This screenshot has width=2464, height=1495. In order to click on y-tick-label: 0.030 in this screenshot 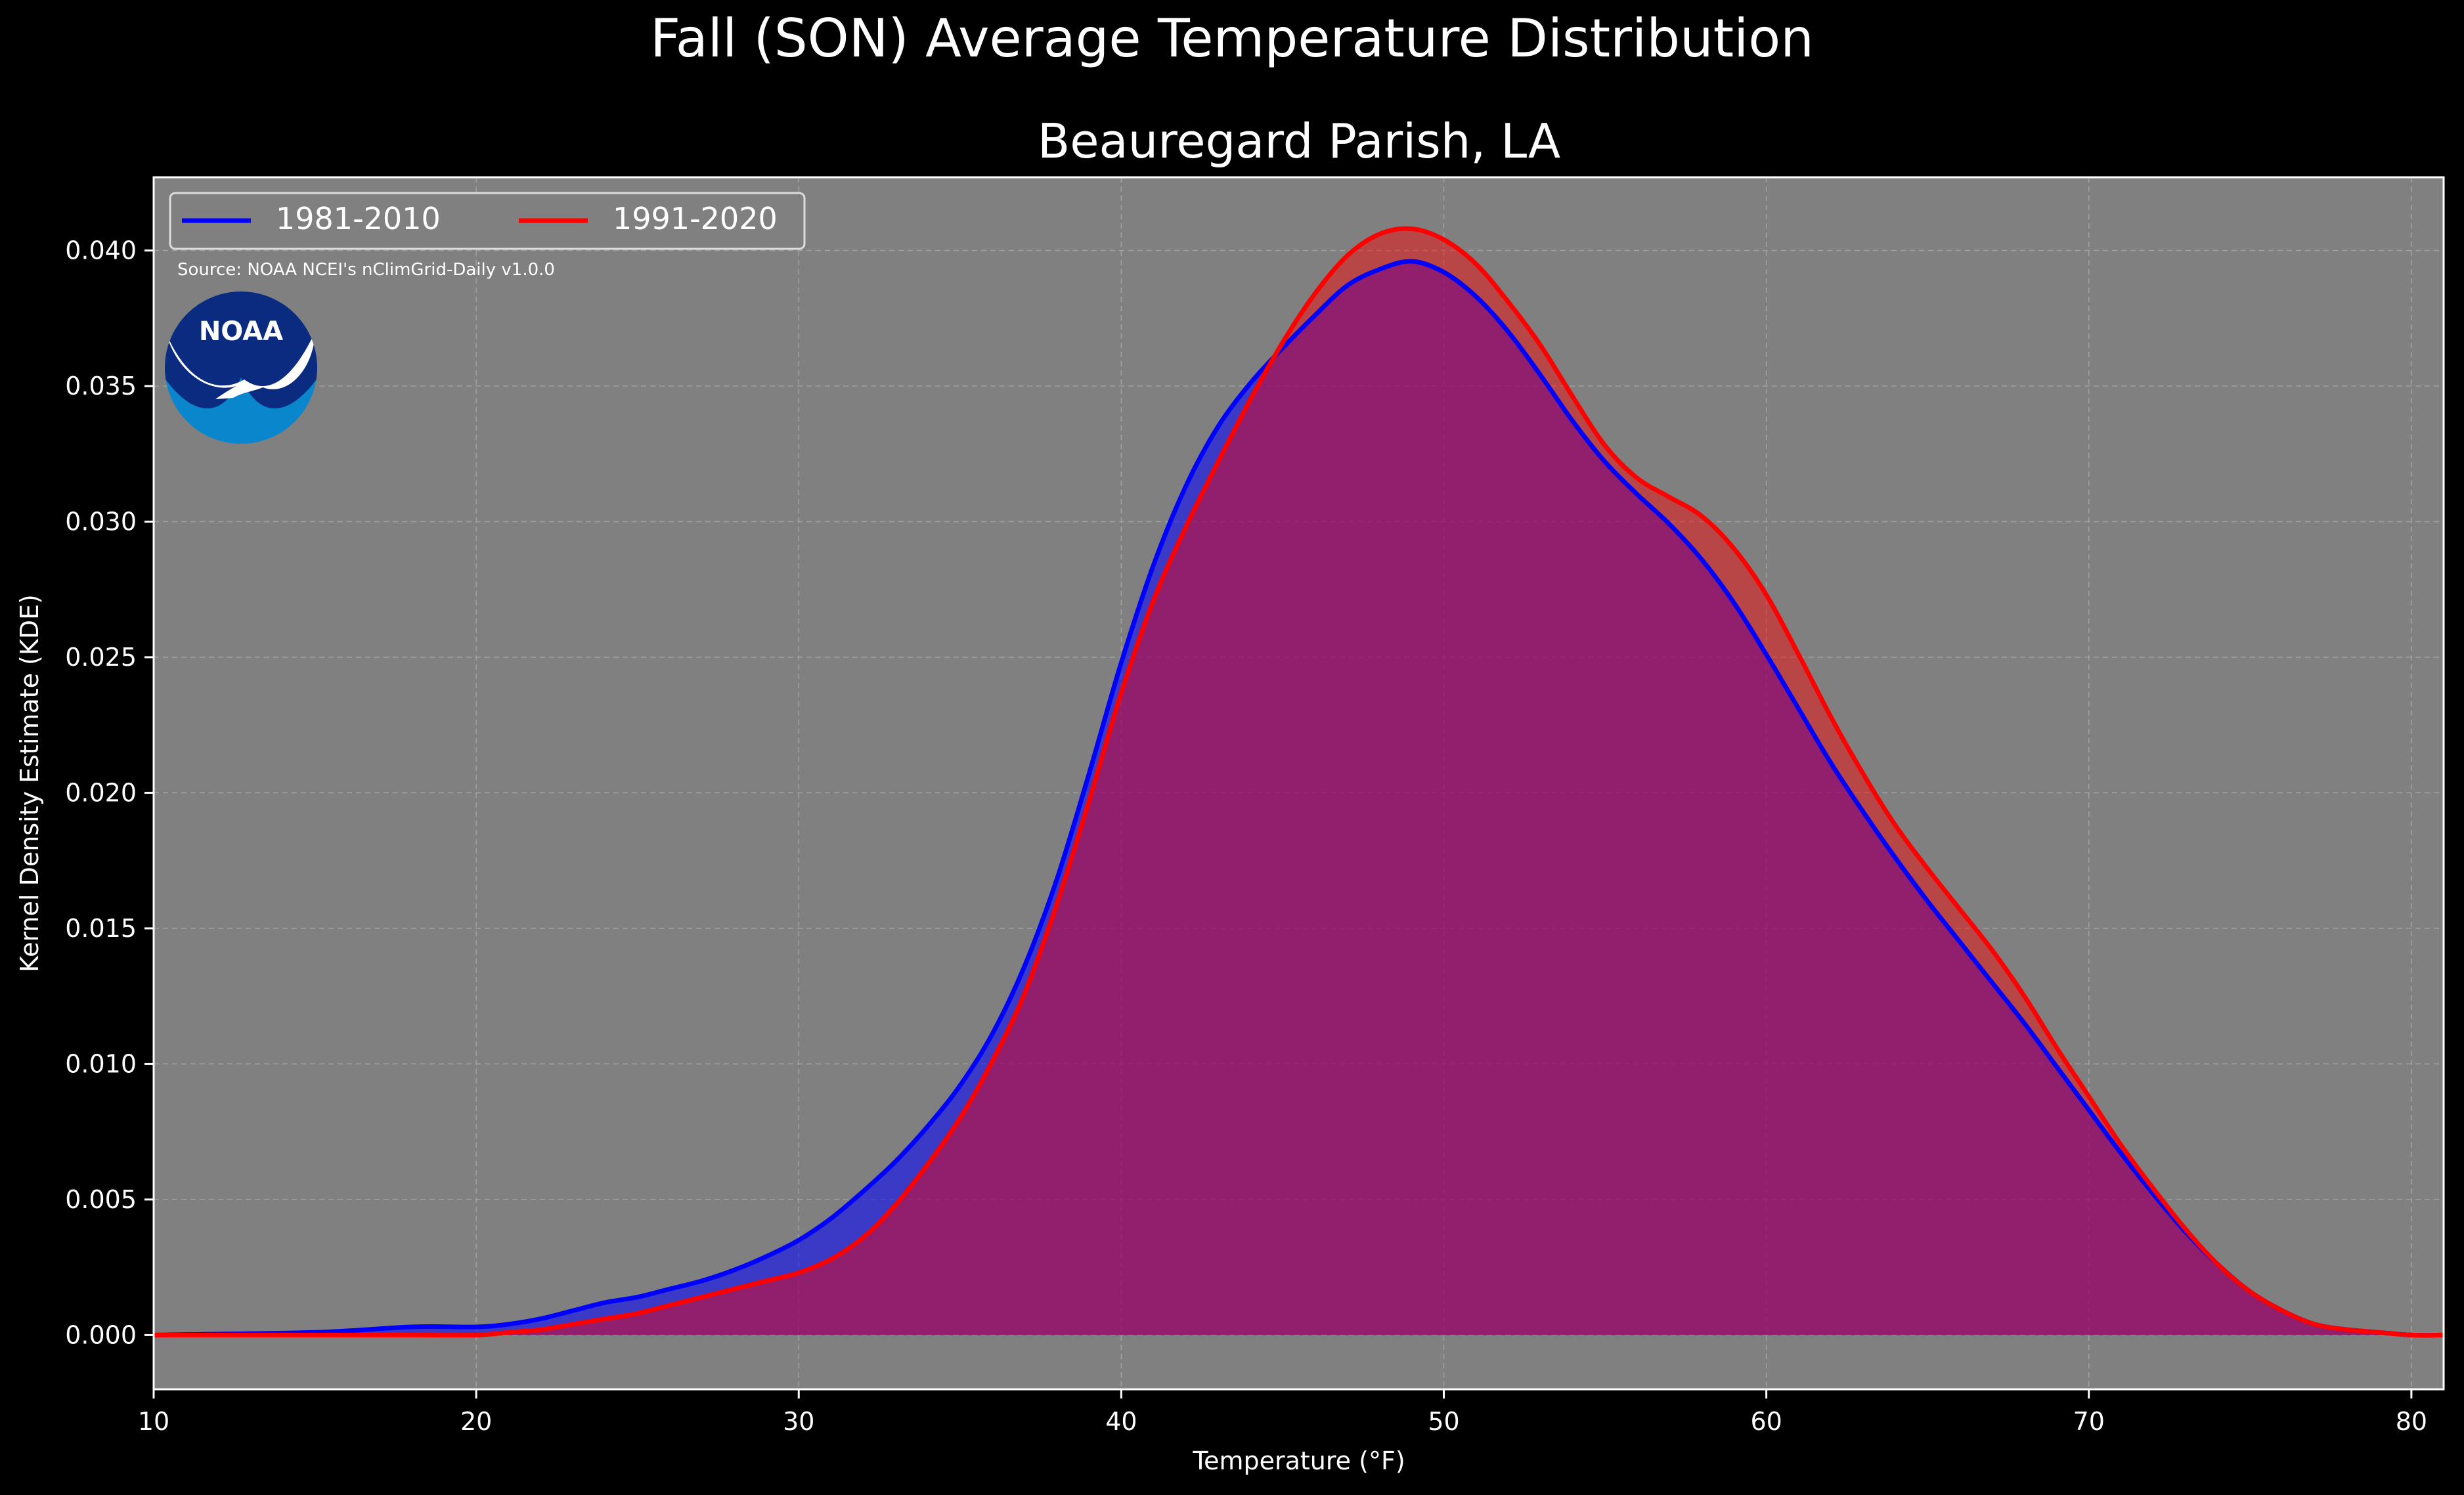, I will do `click(101, 521)`.